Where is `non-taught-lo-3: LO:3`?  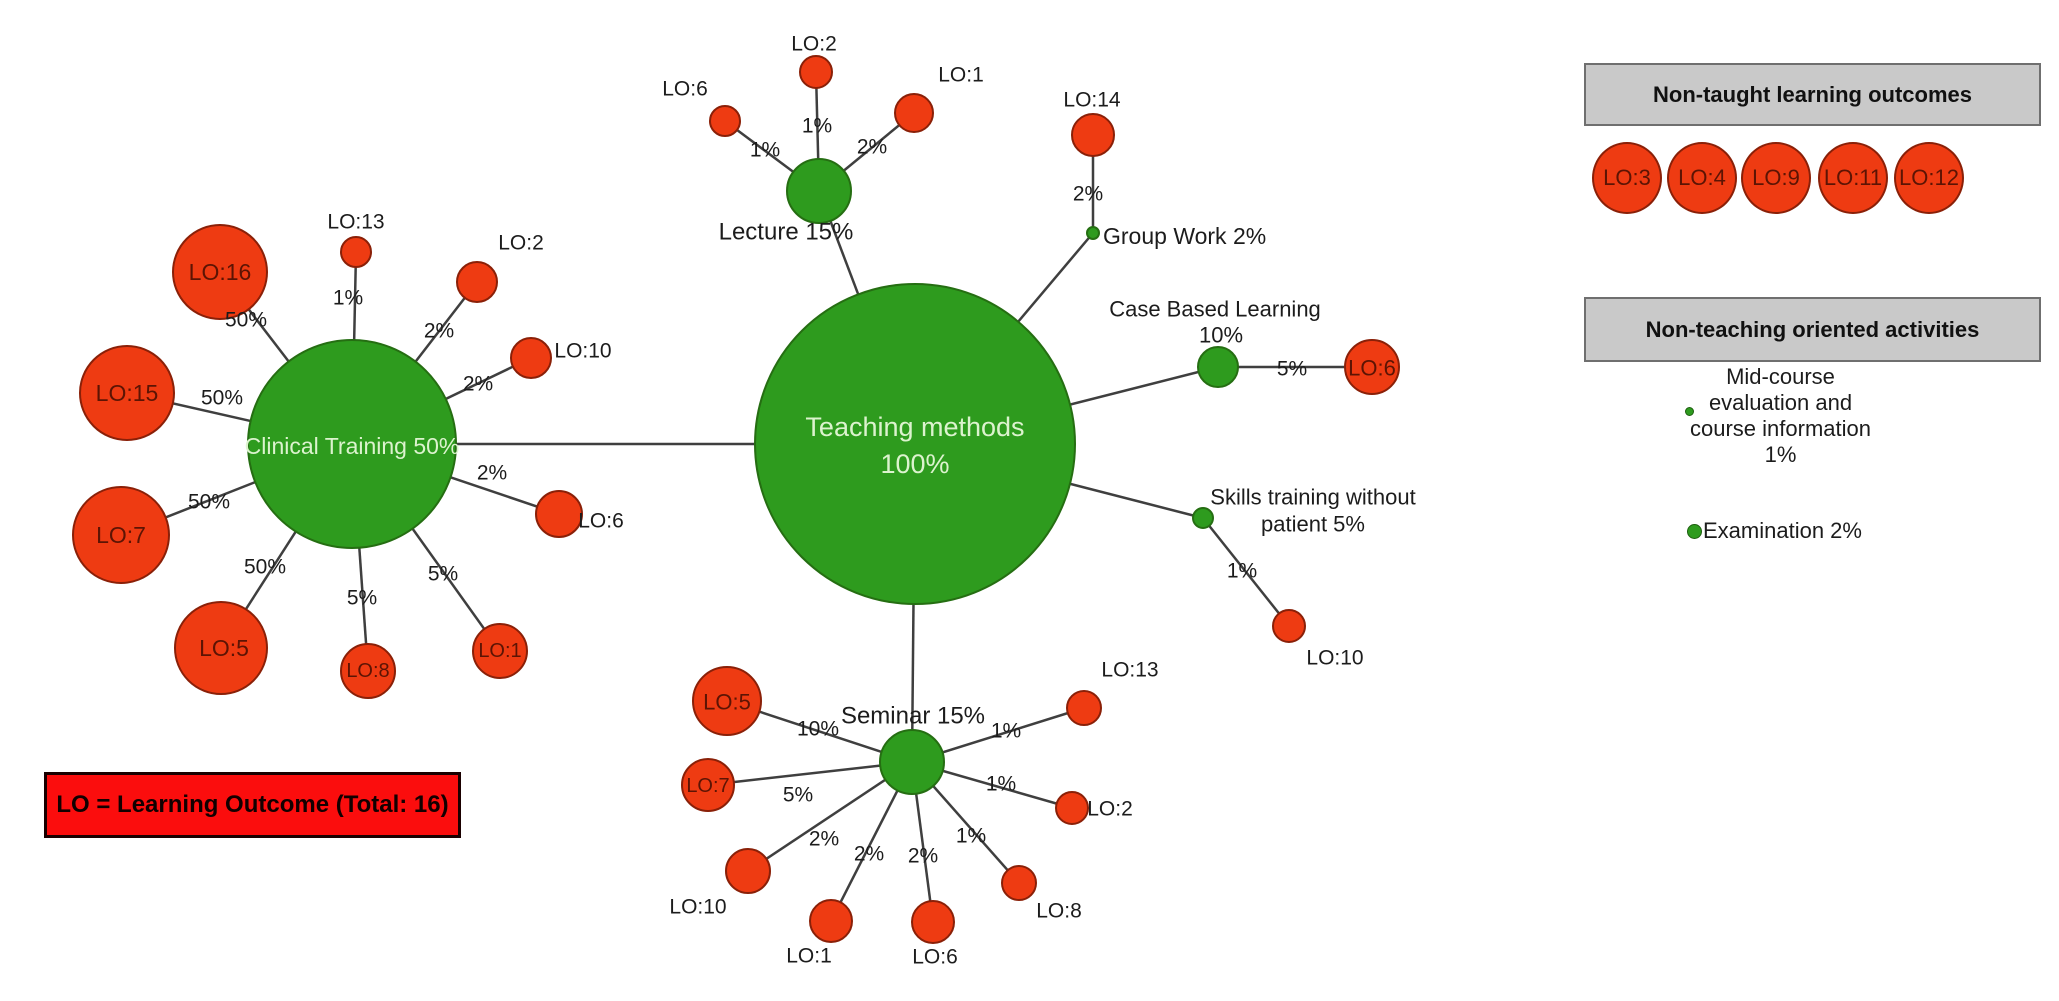
non-taught-lo-3: LO:3 is located at coordinates (1627, 178).